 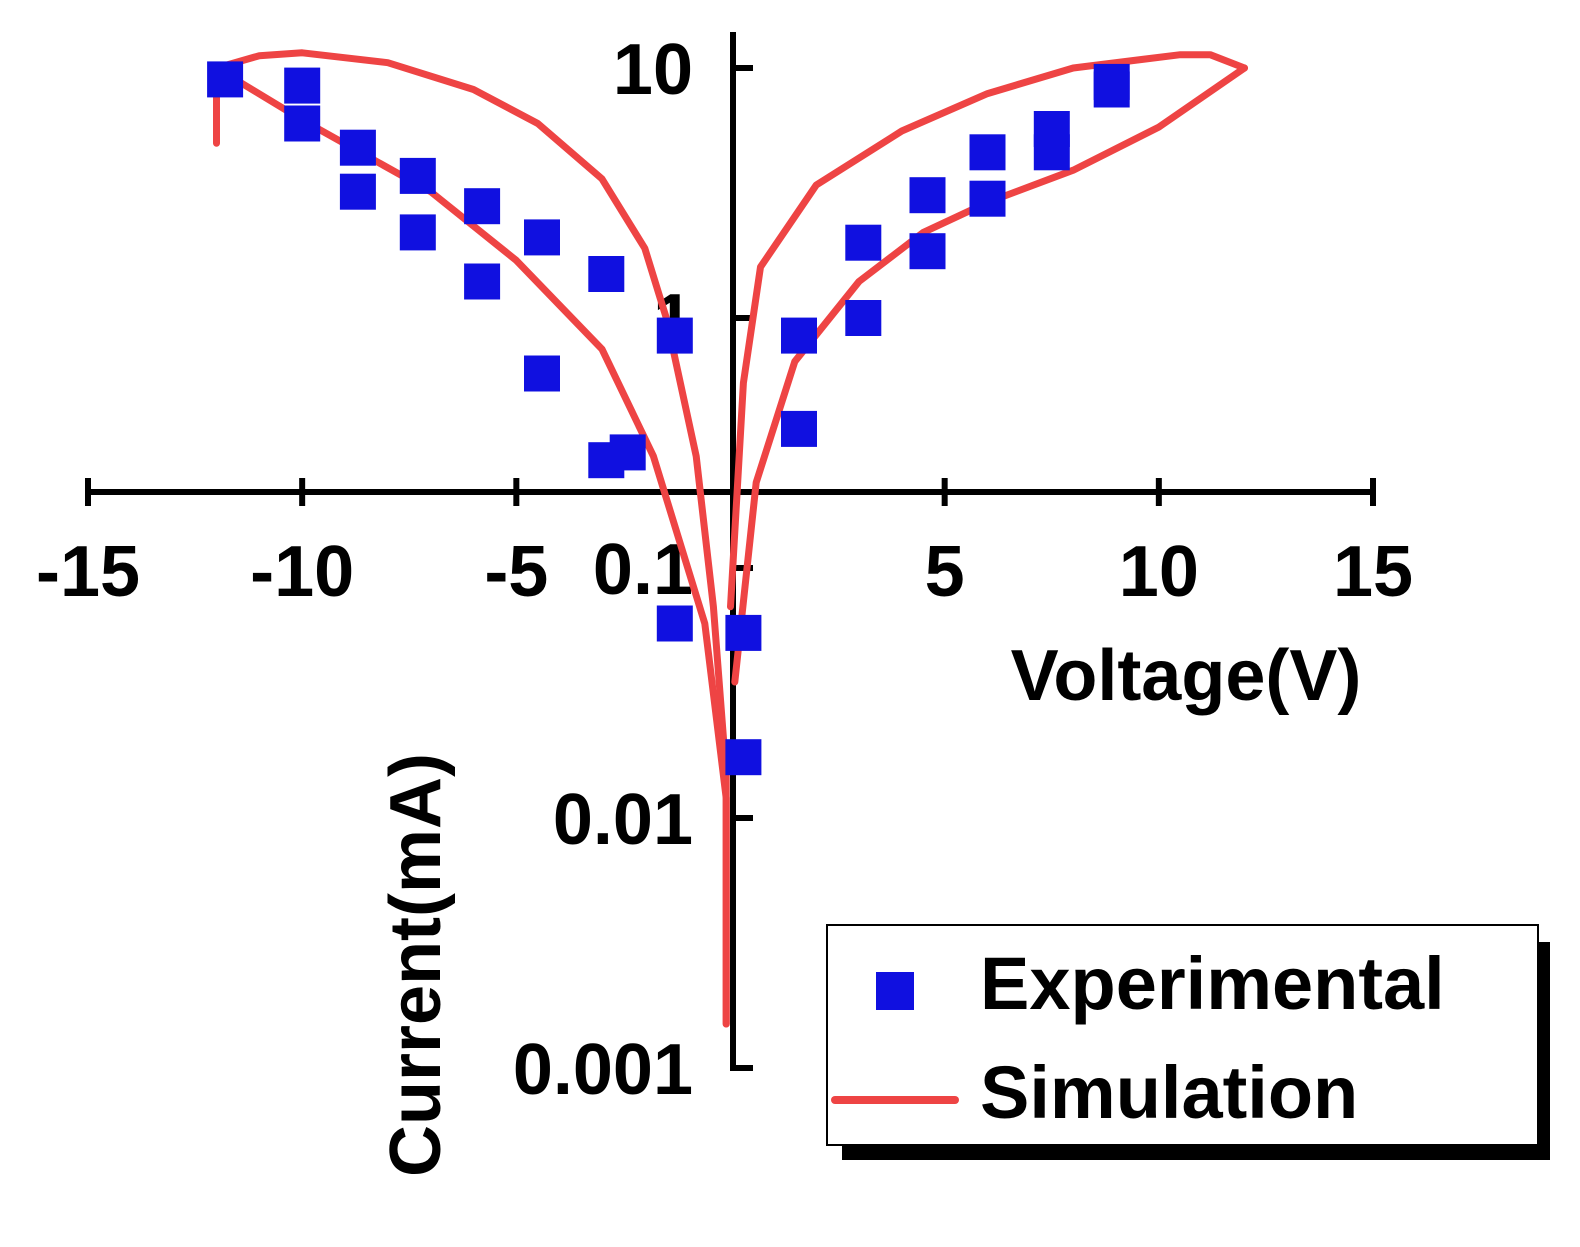 What do you see at coordinates (1169, 1092) in the screenshot?
I see `legend-simulation-label: Simulation` at bounding box center [1169, 1092].